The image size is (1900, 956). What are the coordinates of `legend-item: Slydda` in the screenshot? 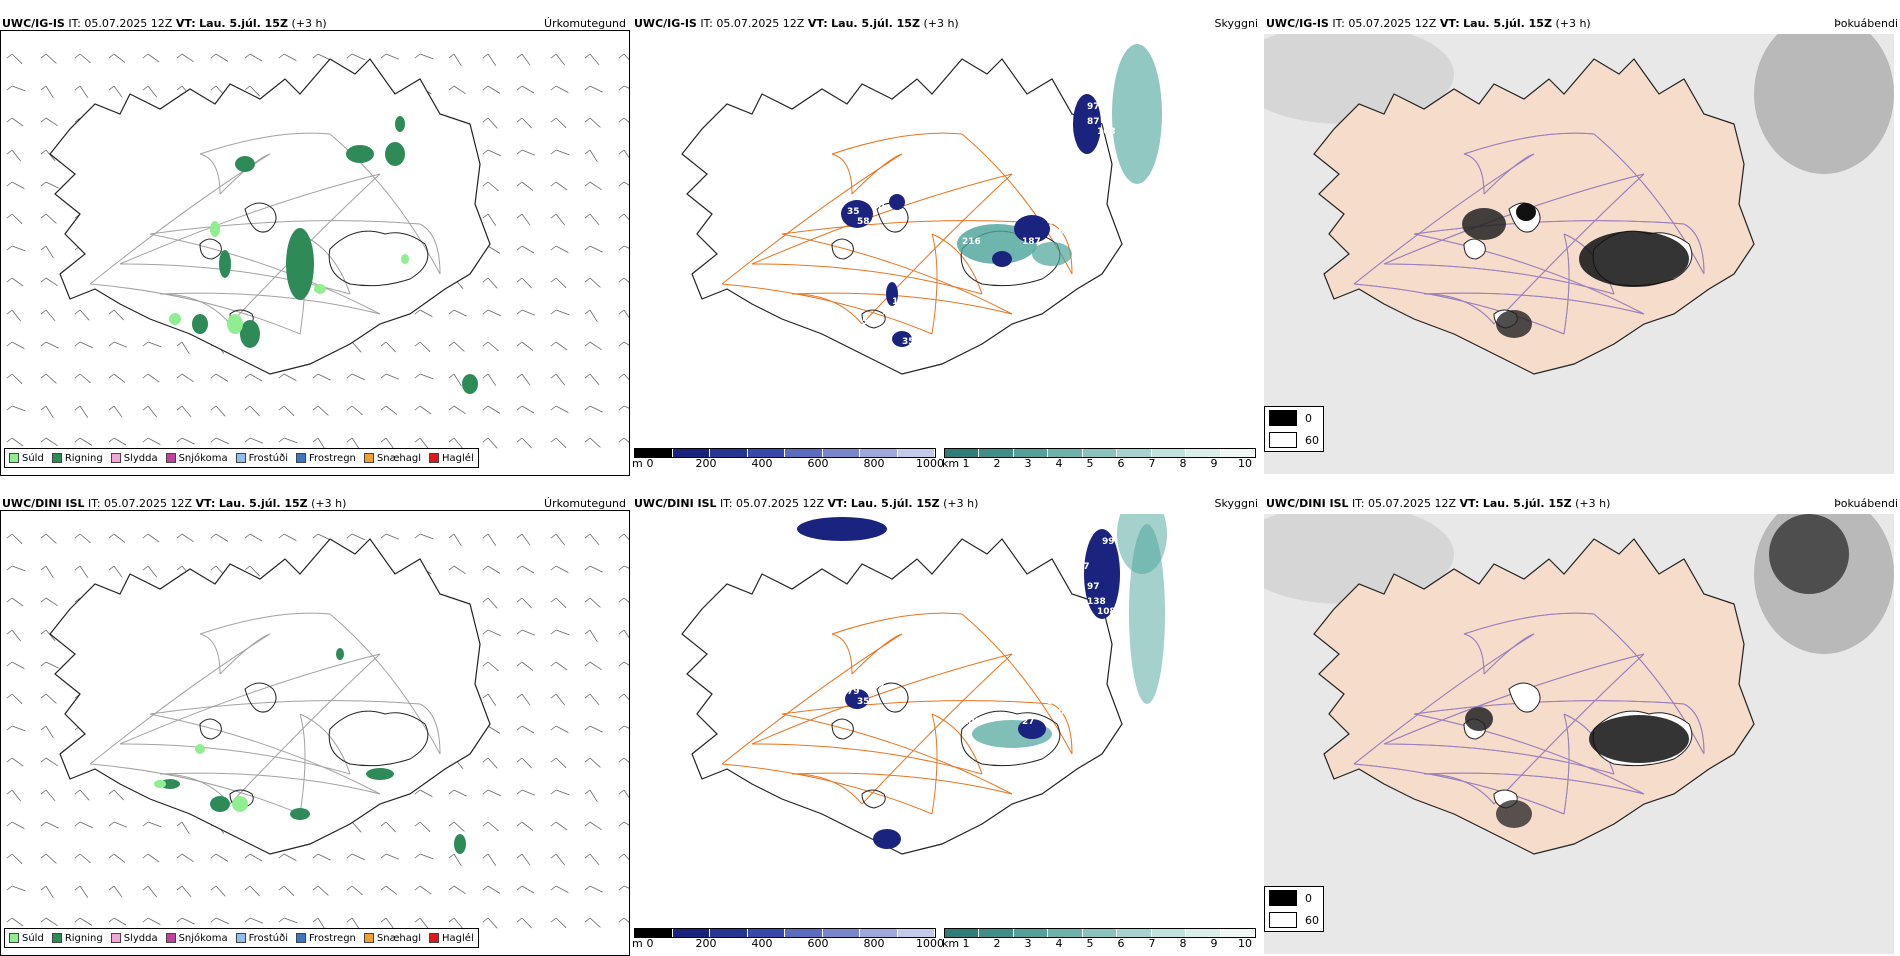 It's located at (134, 938).